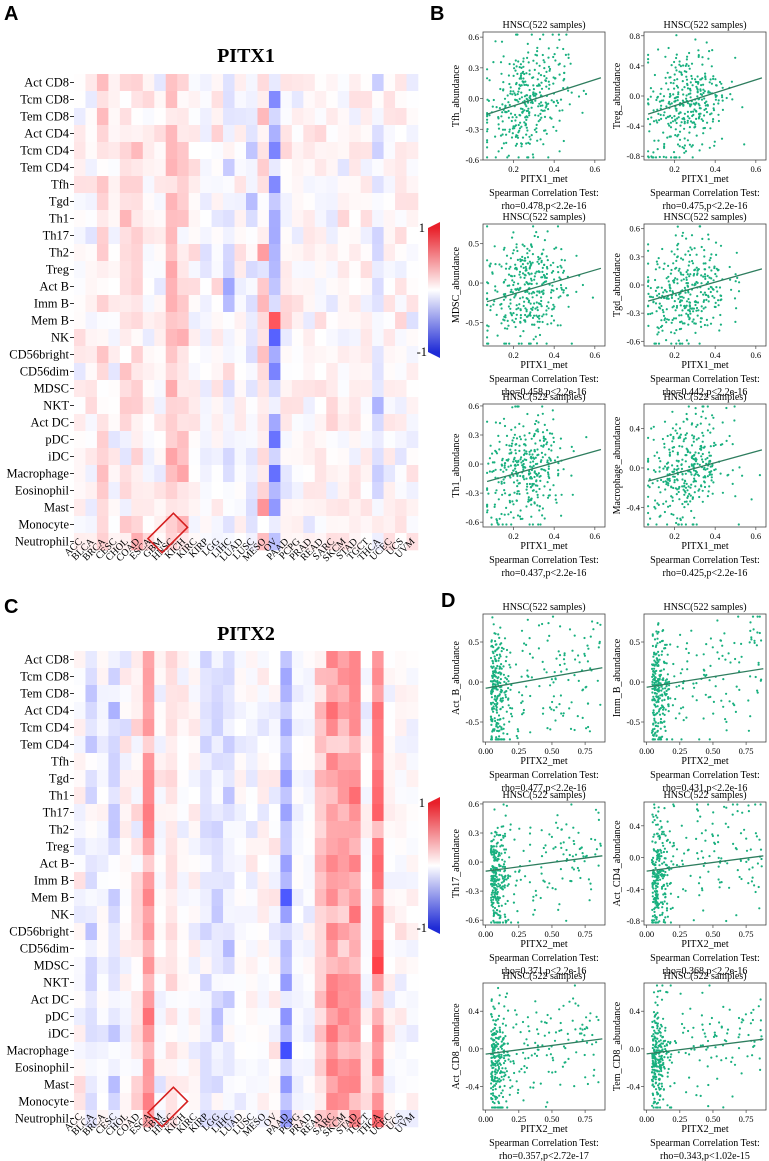 Image resolution: width=769 pixels, height=1161 pixels. What do you see at coordinates (60, 915) in the screenshot?
I see `row-label: NK` at bounding box center [60, 915].